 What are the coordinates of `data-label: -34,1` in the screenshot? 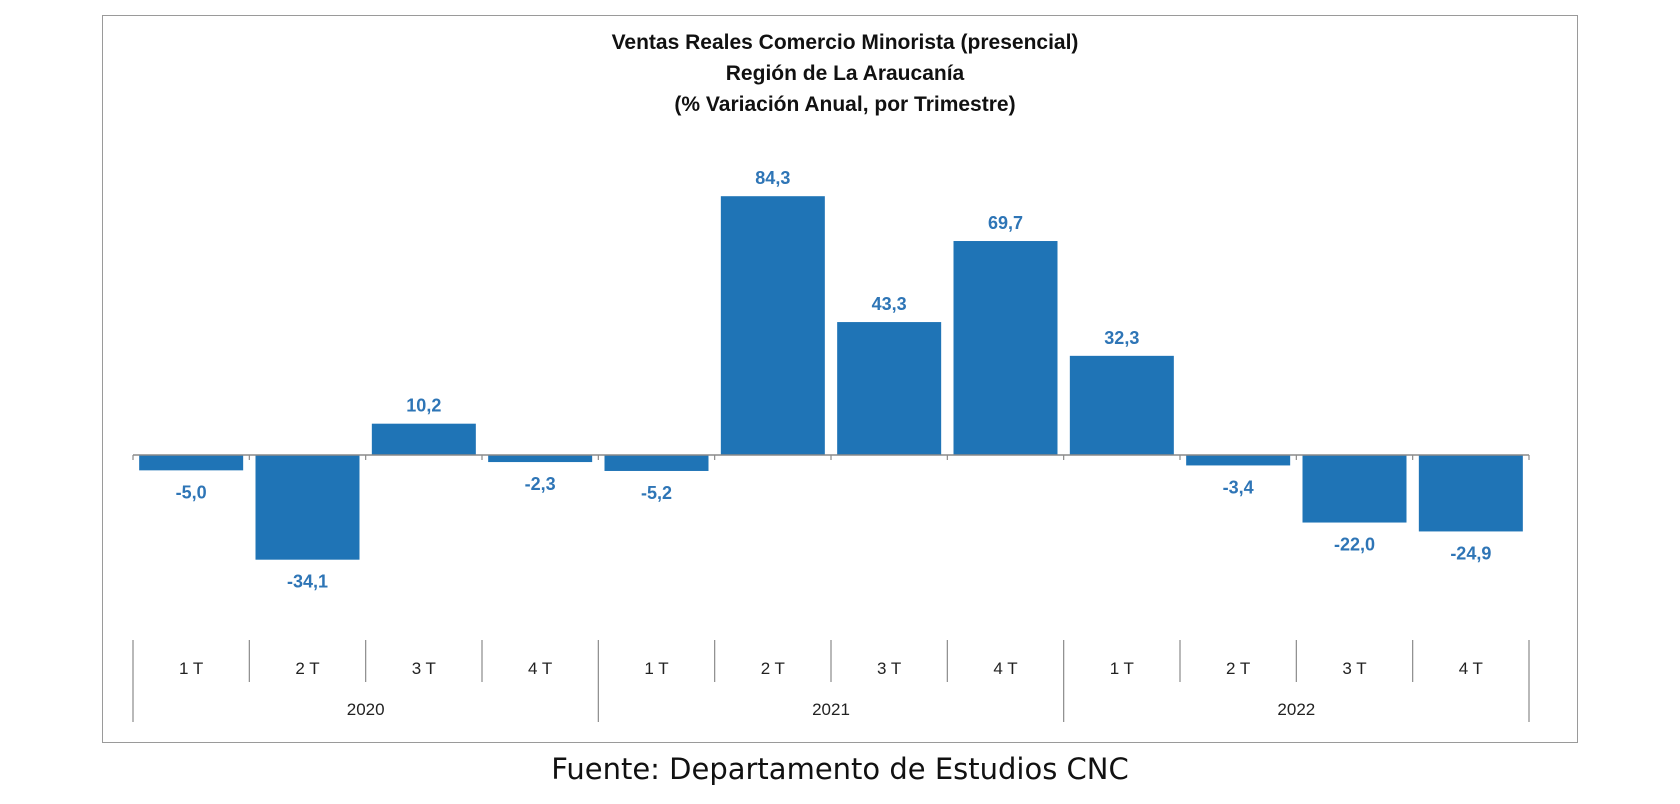 It's located at (307, 582).